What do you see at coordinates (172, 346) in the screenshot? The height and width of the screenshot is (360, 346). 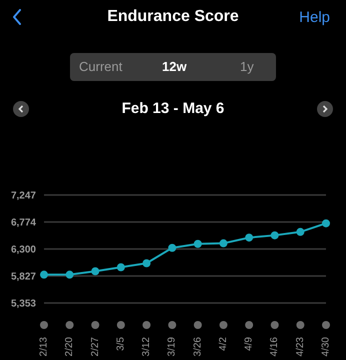 I see `x-tick-label: 3/19` at bounding box center [172, 346].